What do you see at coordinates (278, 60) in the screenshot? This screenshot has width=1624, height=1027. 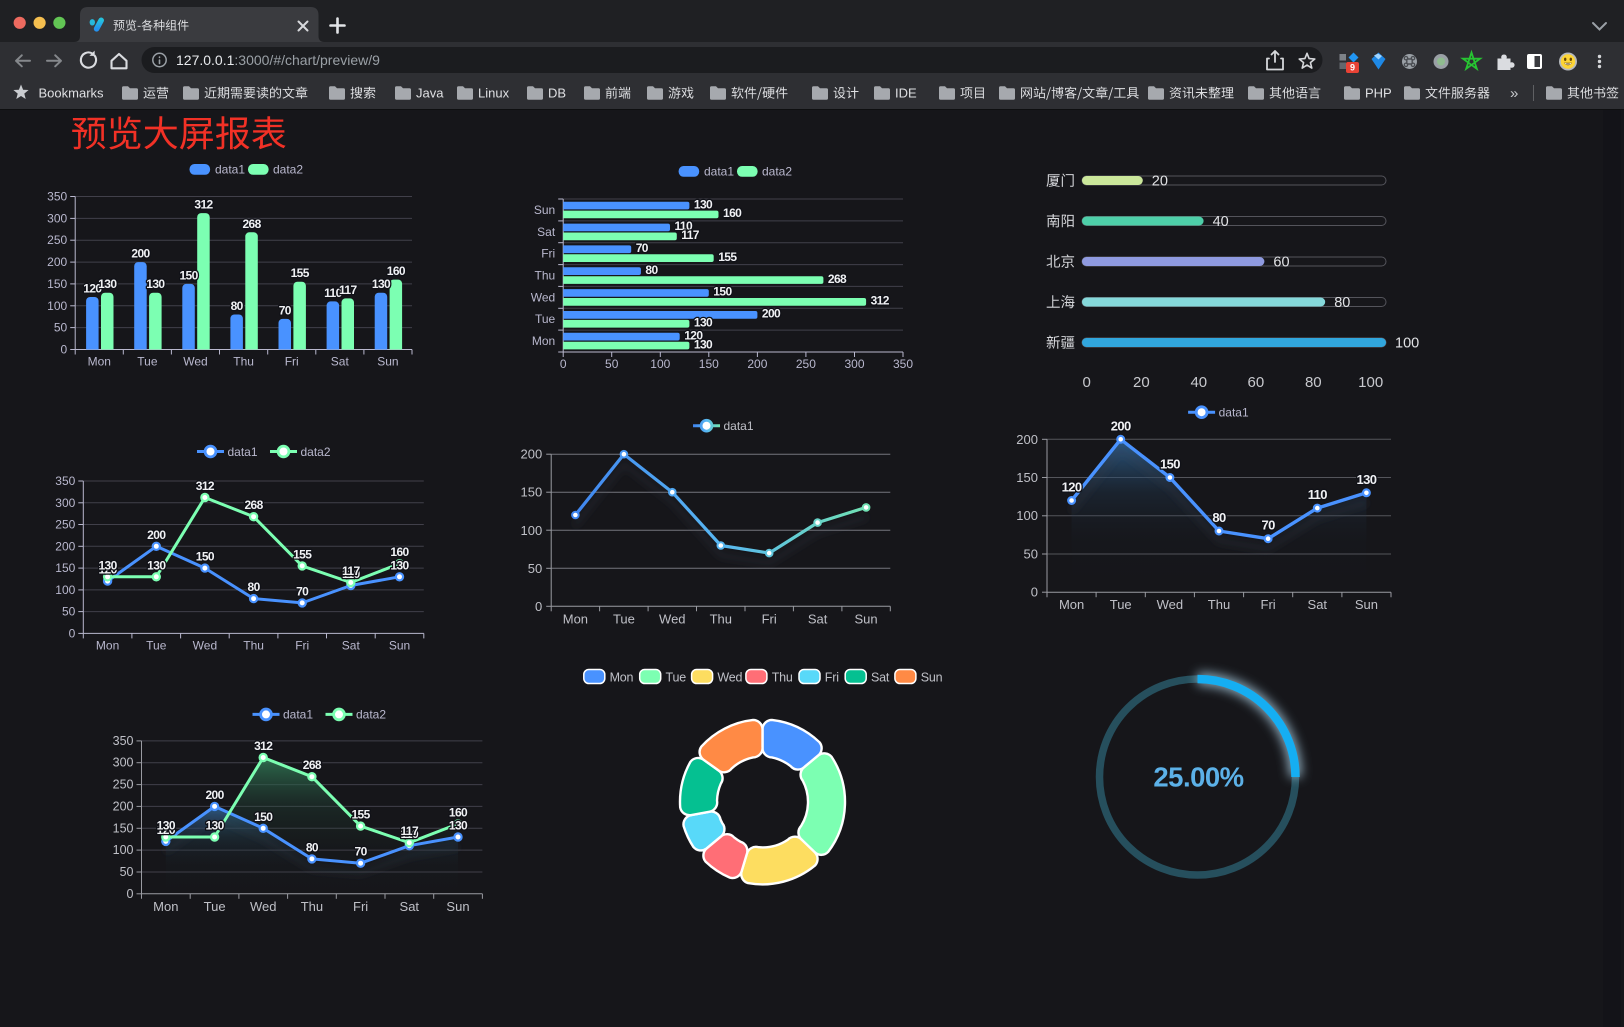 I see `svg-text:127.0.0.1:3000/#/chart/preview: 127.0.0.1:3000/#/chart/preview/9` at bounding box center [278, 60].